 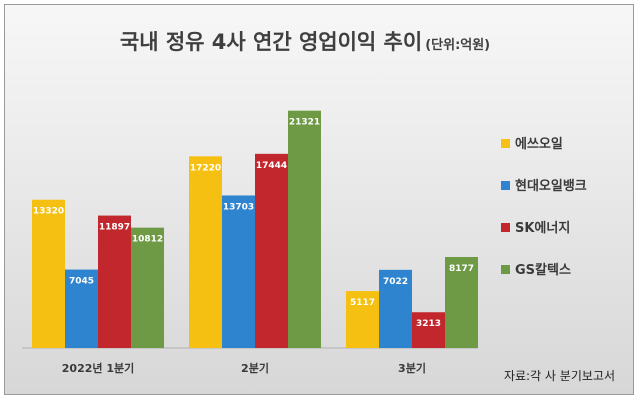 I want to click on bar-value-label-1-3: 21321, so click(x=304, y=123).